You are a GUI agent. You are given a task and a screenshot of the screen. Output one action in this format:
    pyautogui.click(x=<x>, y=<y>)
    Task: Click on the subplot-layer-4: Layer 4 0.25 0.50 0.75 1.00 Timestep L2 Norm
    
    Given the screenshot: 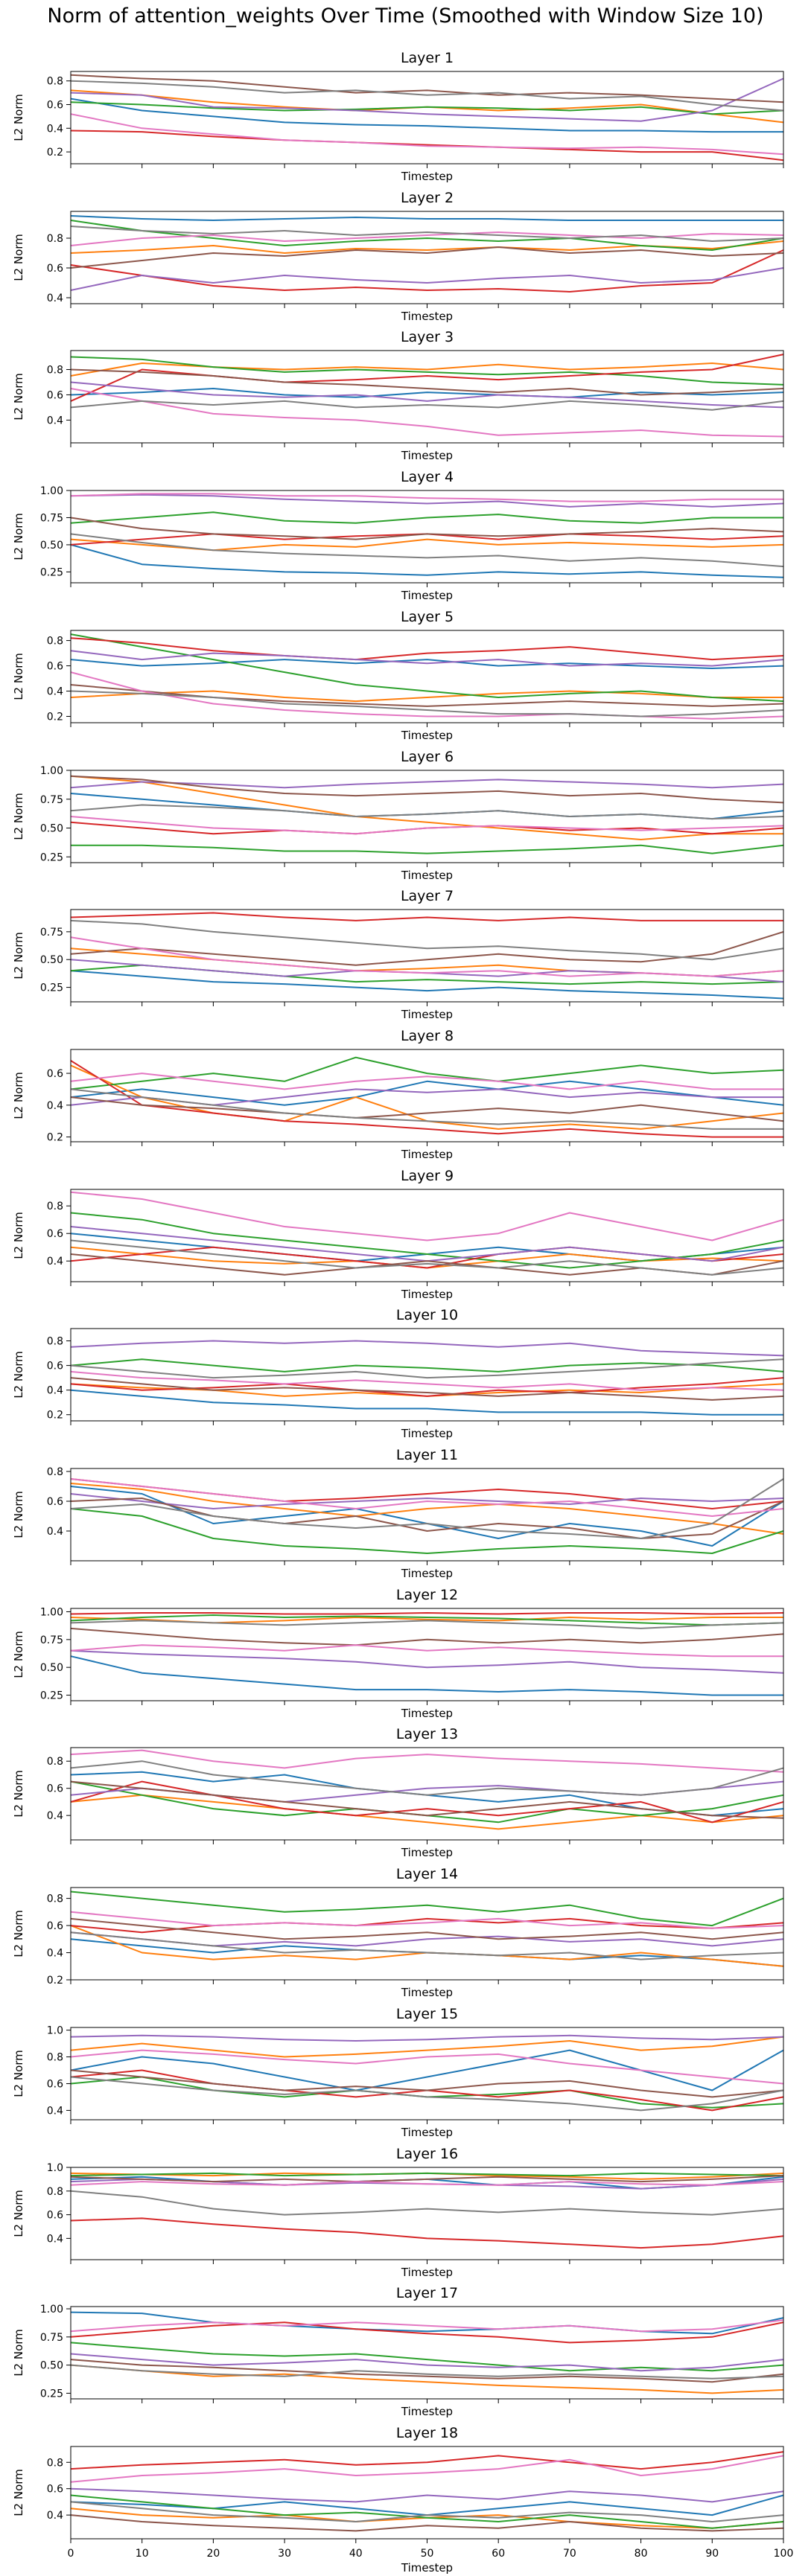 What is the action you would take?
    pyautogui.click(x=398, y=535)
    